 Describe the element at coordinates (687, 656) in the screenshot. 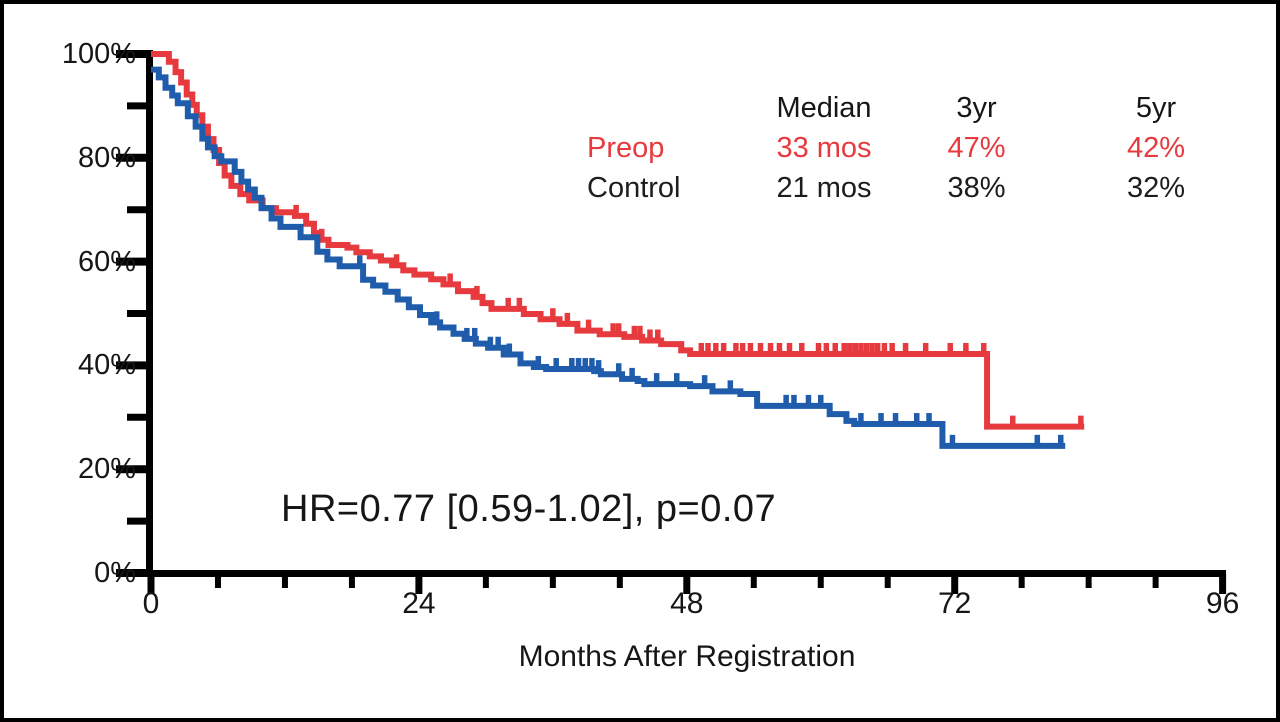

I see `x-axis-title: Months After Registration` at that location.